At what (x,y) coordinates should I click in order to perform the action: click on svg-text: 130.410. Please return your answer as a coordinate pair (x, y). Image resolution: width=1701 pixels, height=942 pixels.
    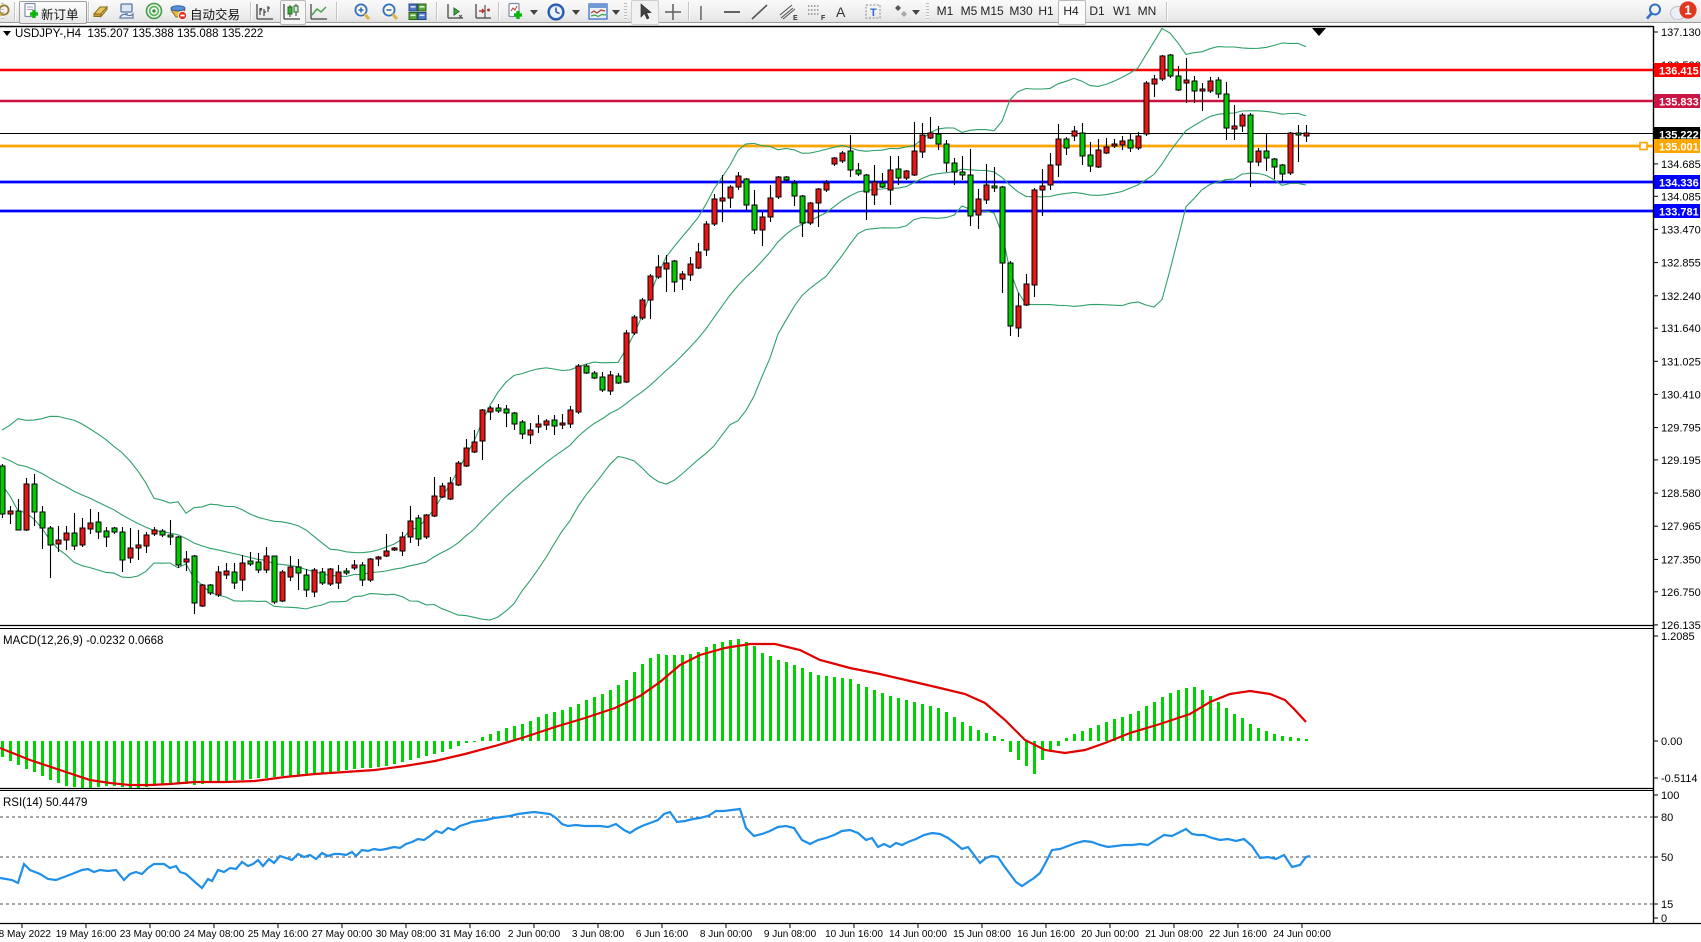
    Looking at the image, I should click on (1681, 395).